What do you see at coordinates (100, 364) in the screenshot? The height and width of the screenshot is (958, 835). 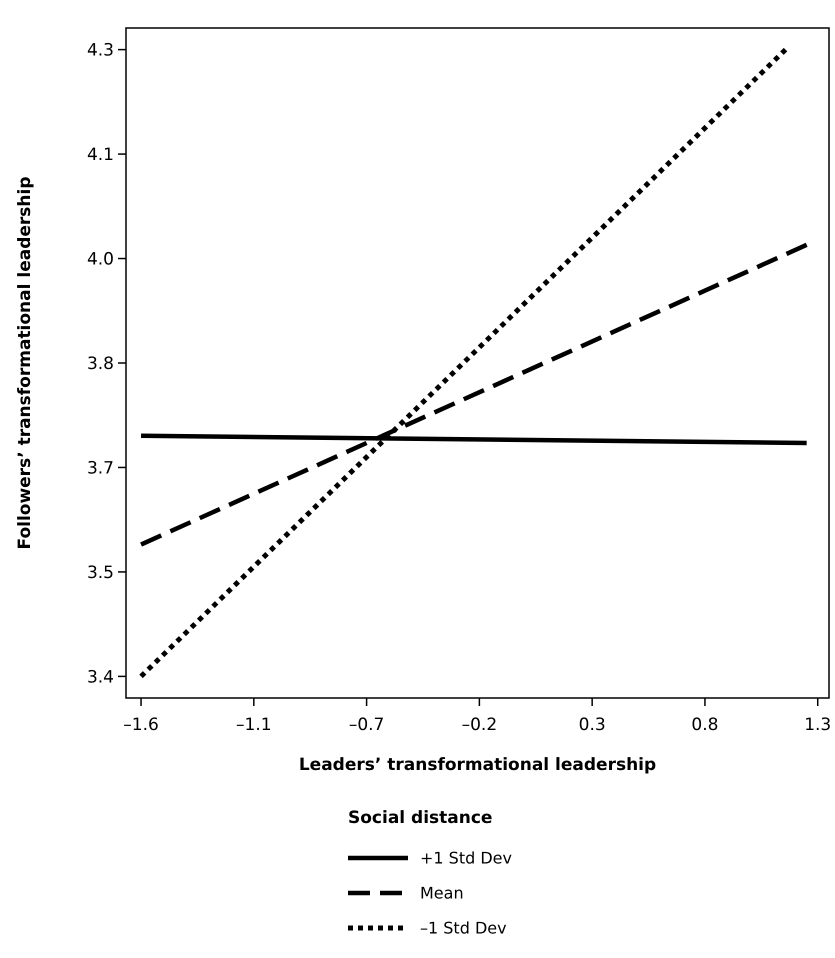 I see `y-tick-label: 3.8` at bounding box center [100, 364].